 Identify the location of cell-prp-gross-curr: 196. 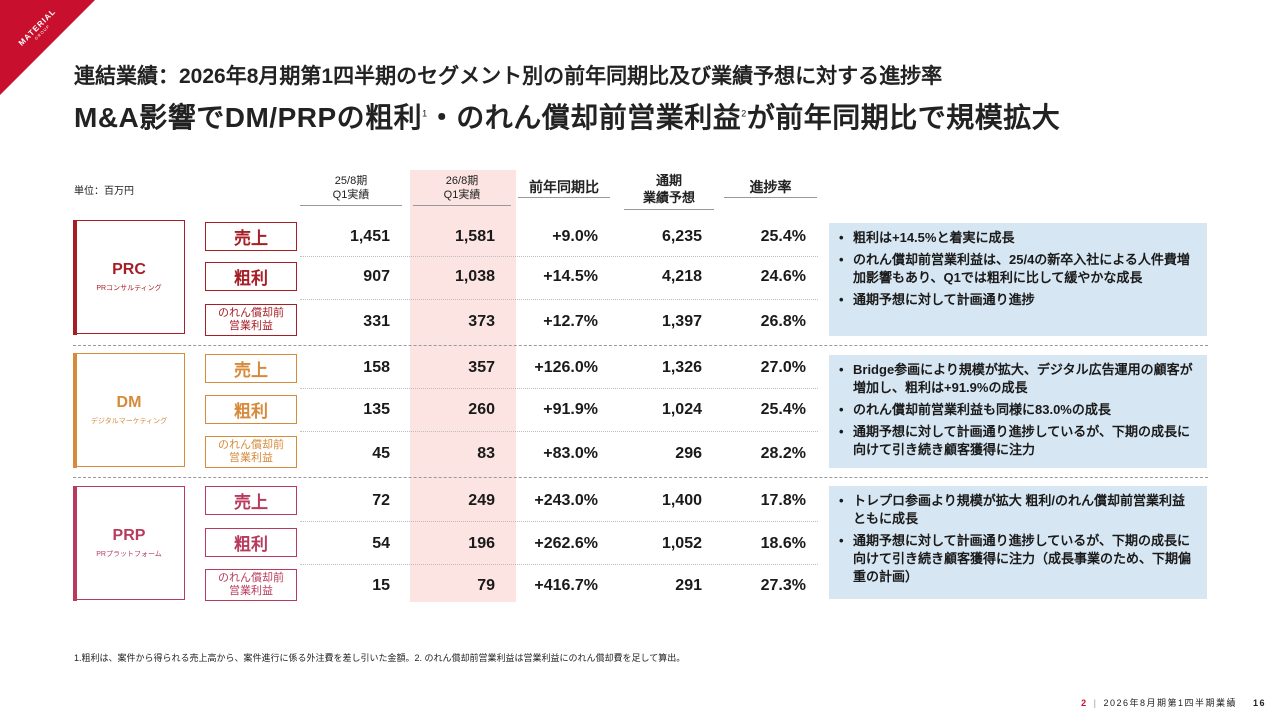
(481, 543).